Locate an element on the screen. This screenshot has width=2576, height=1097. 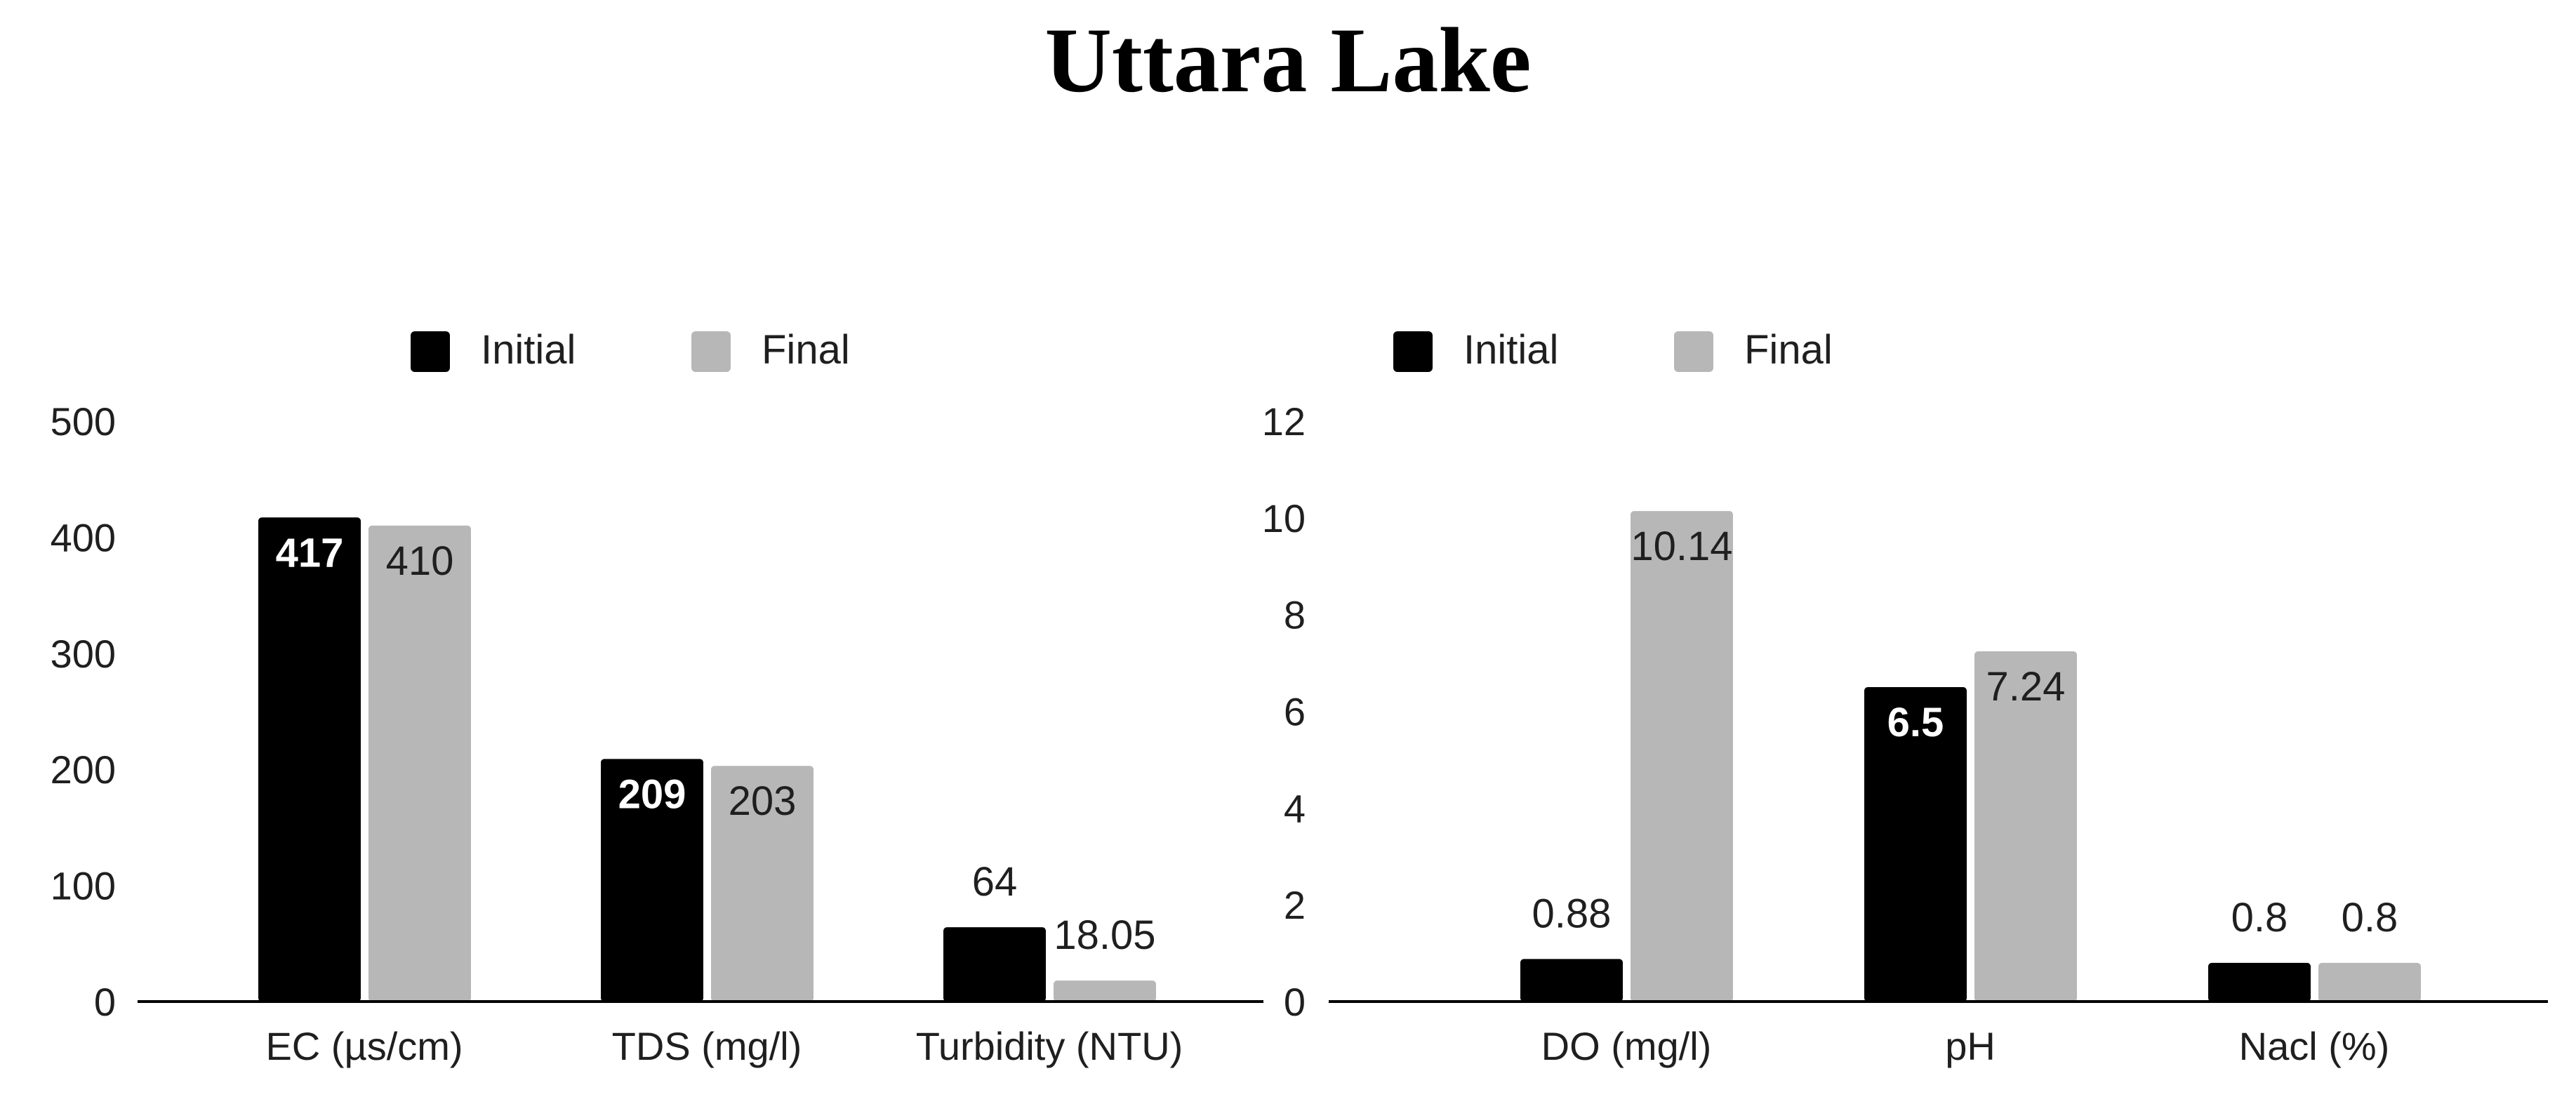
data-label: 417 is located at coordinates (310, 553).